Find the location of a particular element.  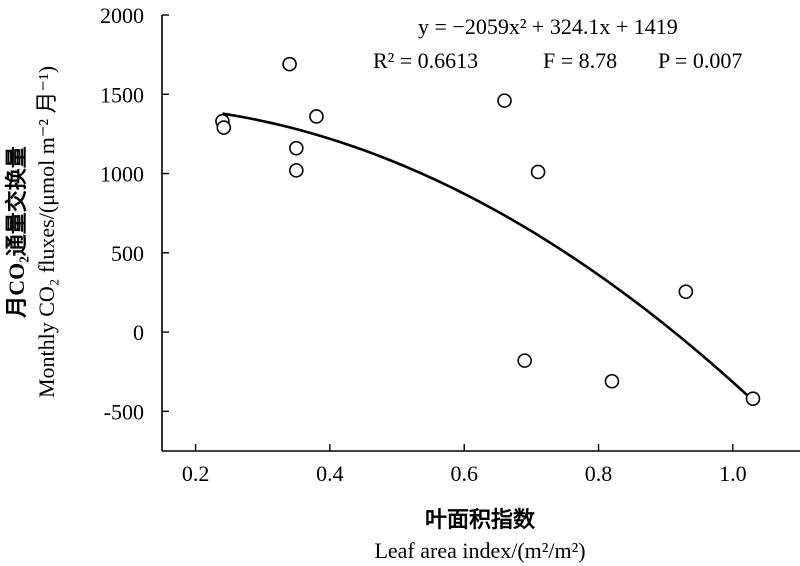

y-ticks: -500 0 500 1000 1500 2000 is located at coordinates (134, 213).